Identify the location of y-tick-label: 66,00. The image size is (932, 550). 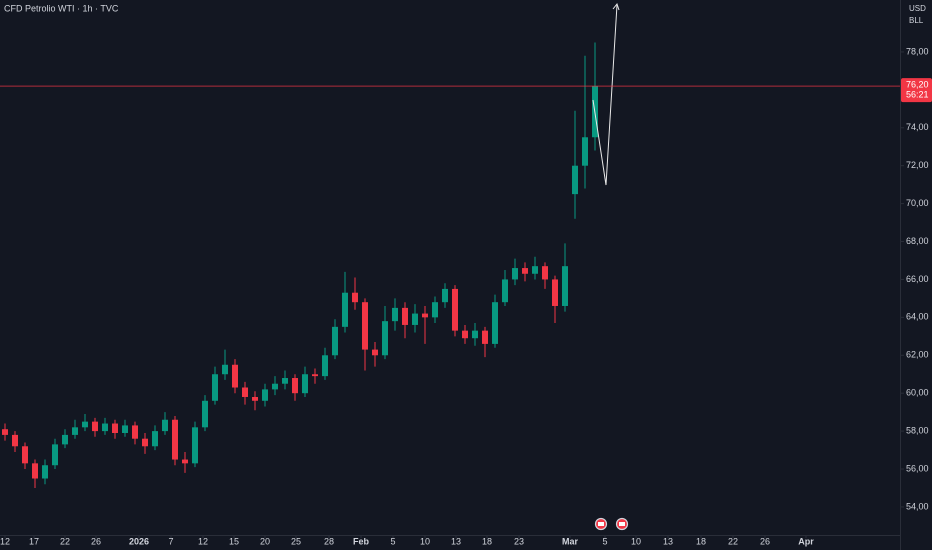
(917, 279).